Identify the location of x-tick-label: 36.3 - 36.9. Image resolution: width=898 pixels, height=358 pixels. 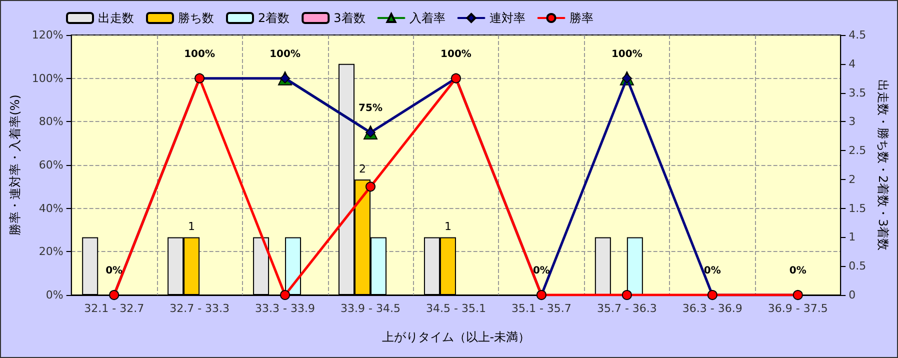
(712, 308).